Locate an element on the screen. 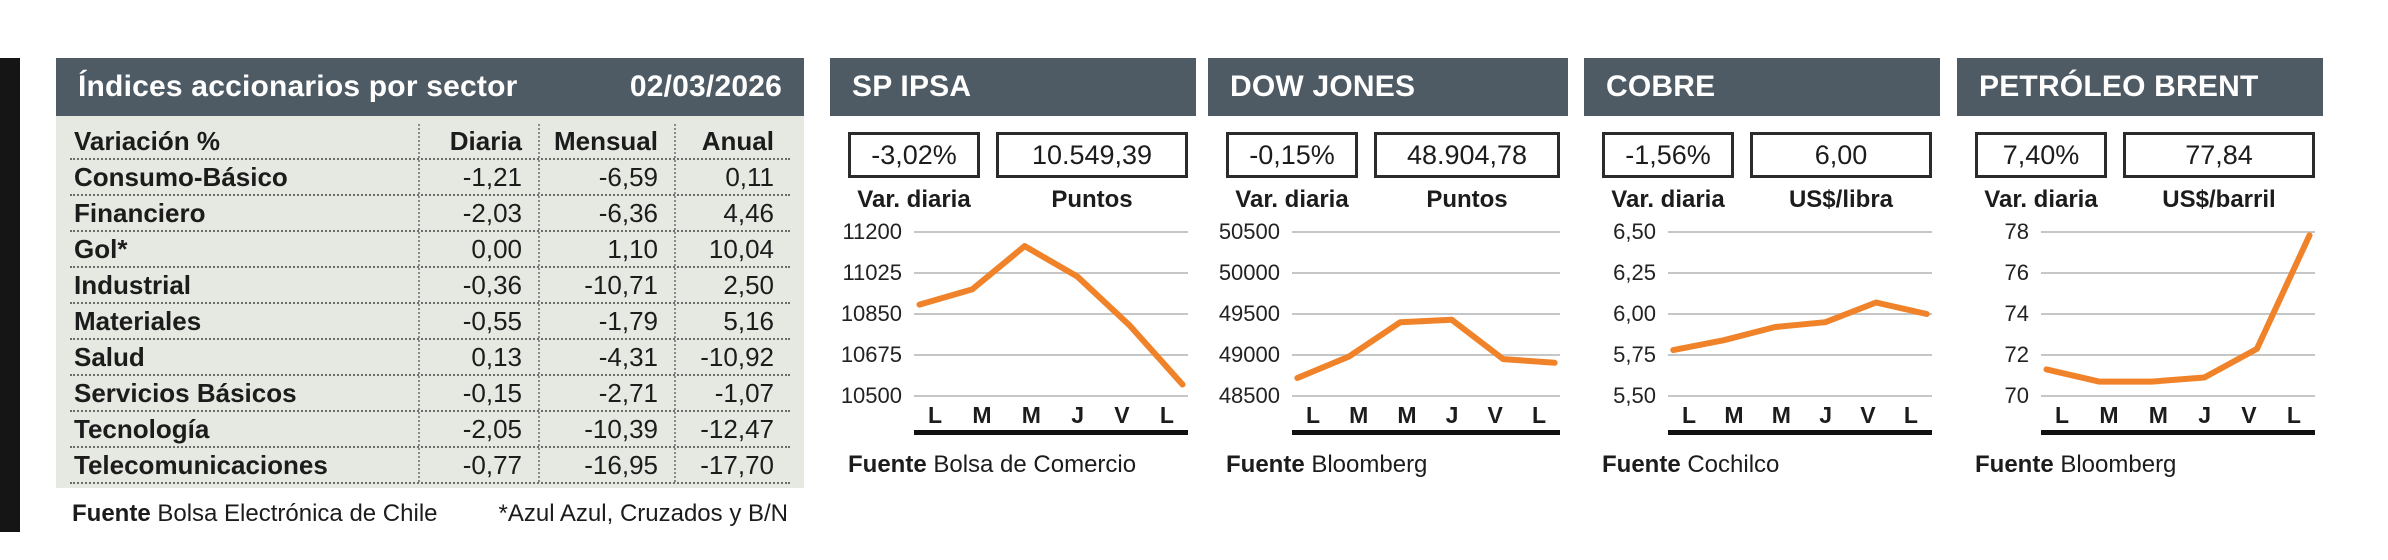 The image size is (2388, 560). level-box: 77,84 is located at coordinates (2219, 155).